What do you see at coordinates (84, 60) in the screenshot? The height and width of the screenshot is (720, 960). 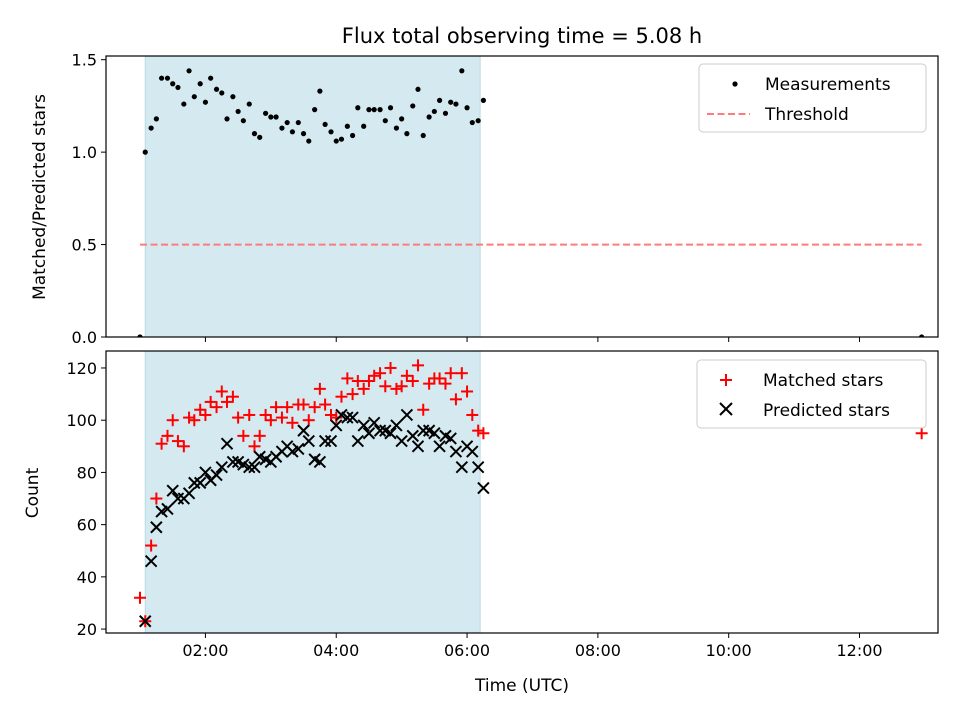 I see `ytick-label: 1.5` at bounding box center [84, 60].